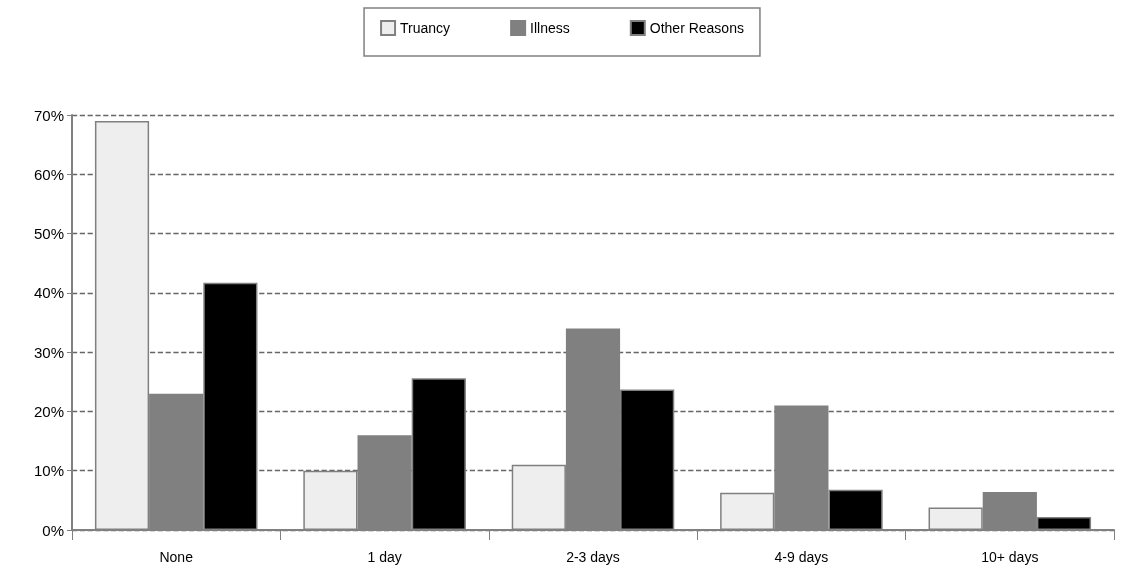  What do you see at coordinates (384, 557) in the screenshot?
I see `x-tick-label: 1 day` at bounding box center [384, 557].